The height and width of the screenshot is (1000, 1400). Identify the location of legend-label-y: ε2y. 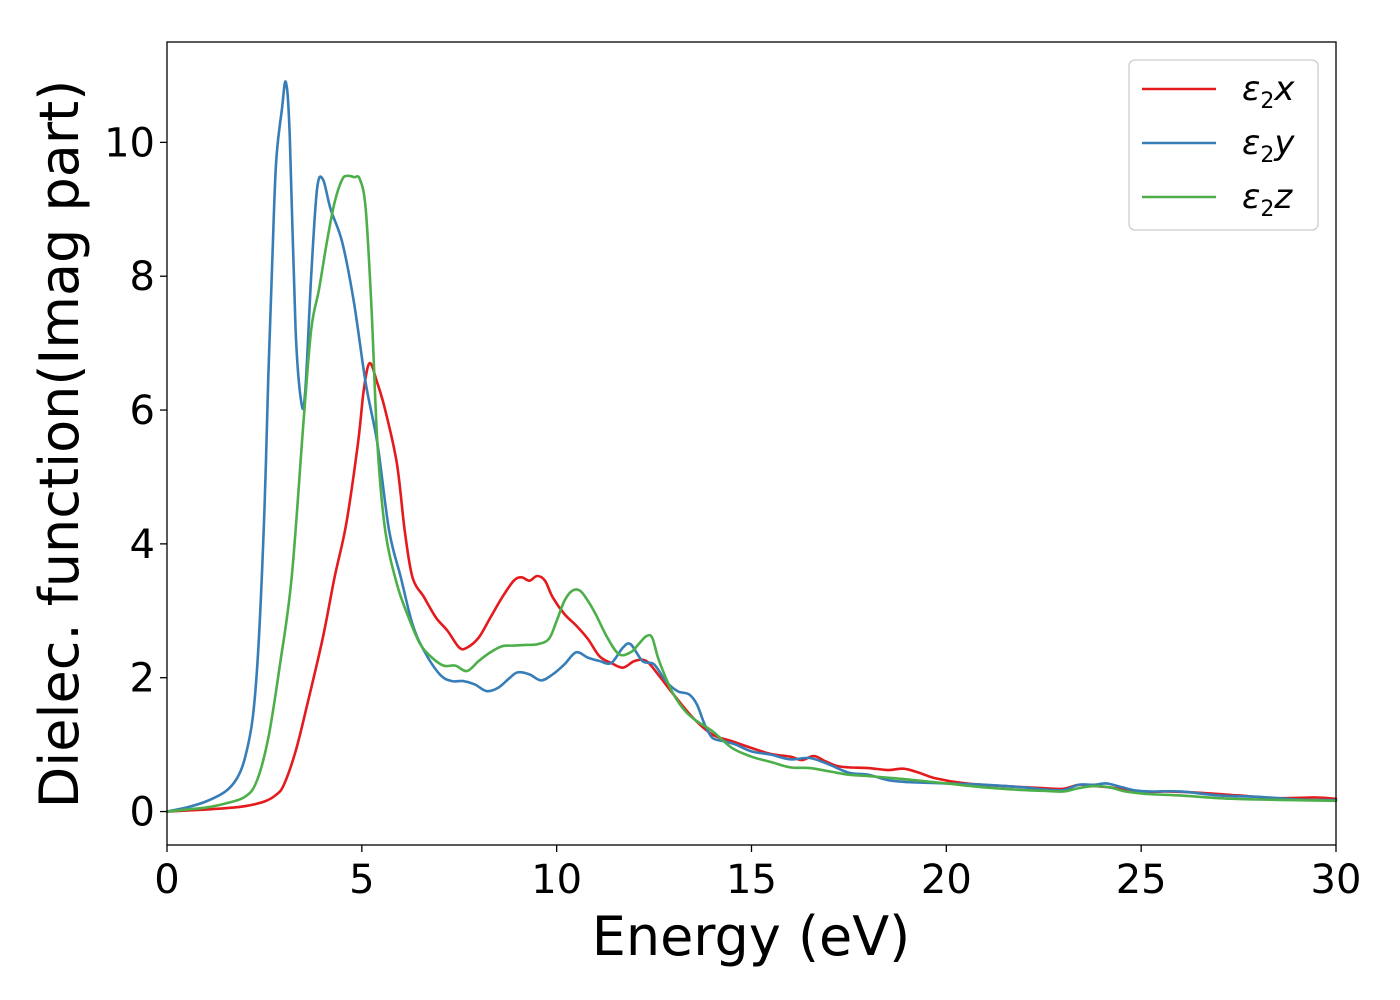
(1268, 145).